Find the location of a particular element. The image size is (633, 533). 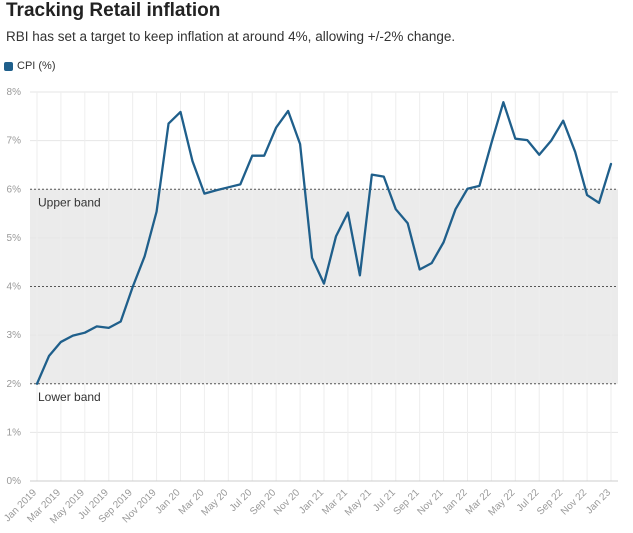

x-tick-label: May 20 is located at coordinates (214, 502).